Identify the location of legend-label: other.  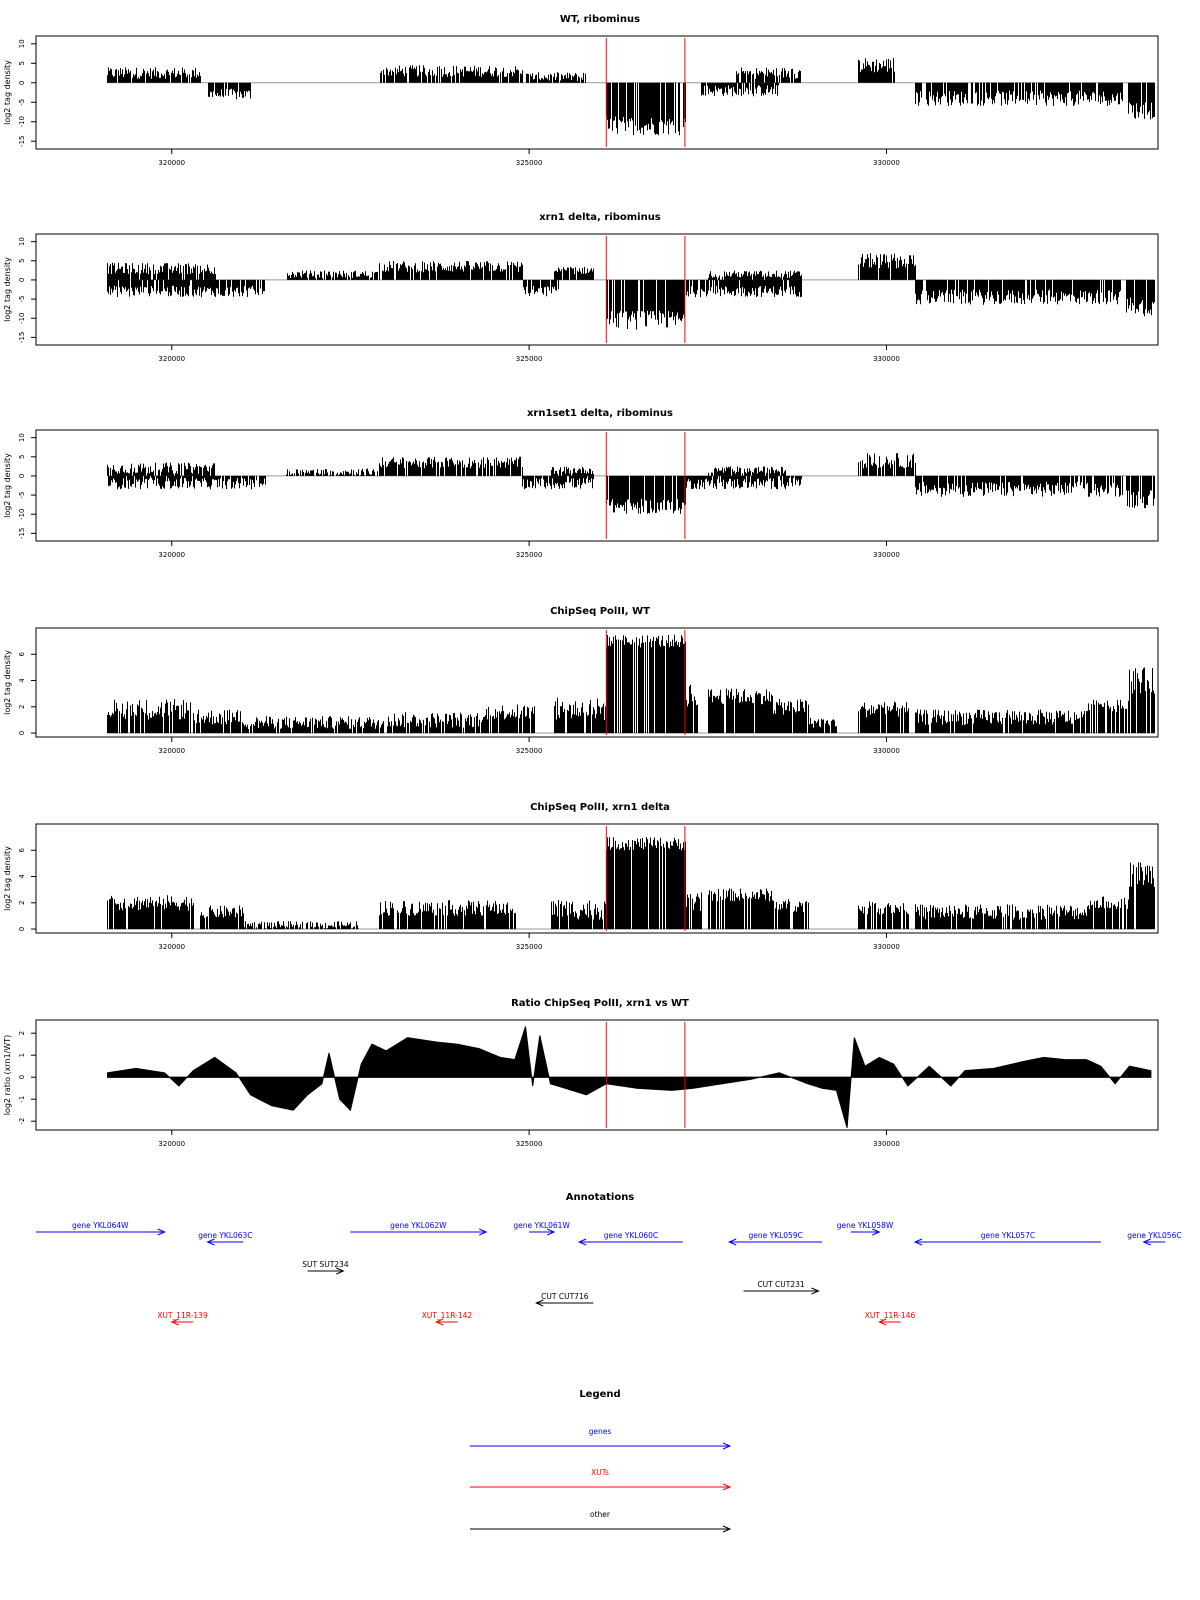
(600, 1514).